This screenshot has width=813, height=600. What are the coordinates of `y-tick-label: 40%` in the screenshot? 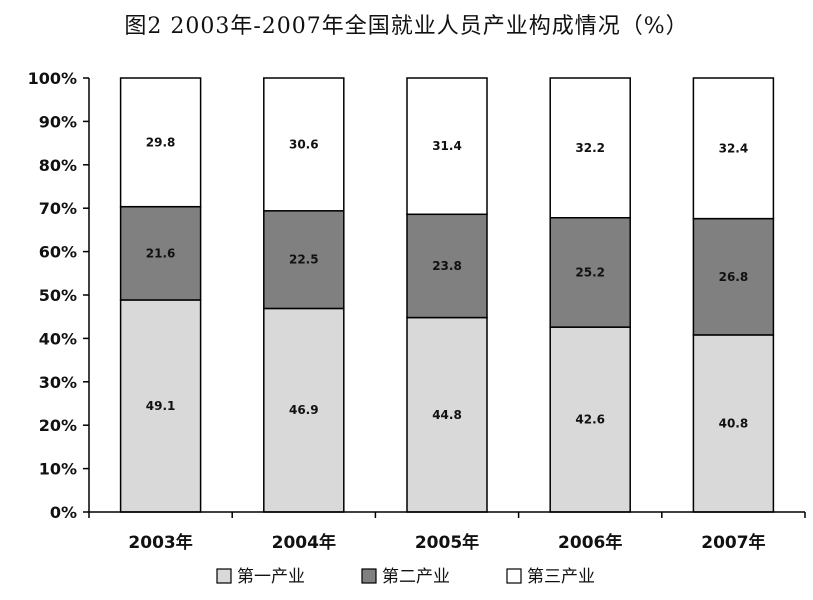 It's located at (58, 338).